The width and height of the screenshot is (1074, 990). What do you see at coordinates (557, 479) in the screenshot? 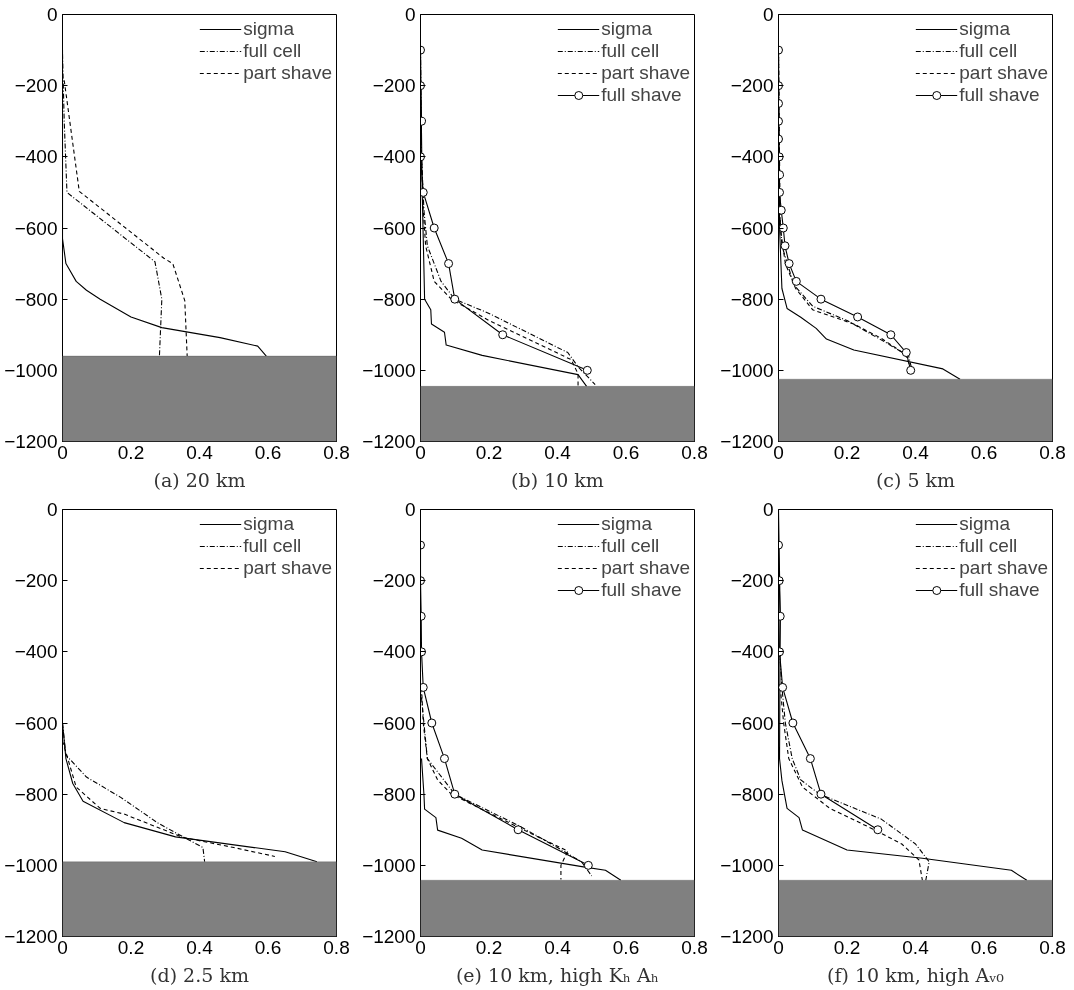
I see `text: (b) 10 km` at bounding box center [557, 479].